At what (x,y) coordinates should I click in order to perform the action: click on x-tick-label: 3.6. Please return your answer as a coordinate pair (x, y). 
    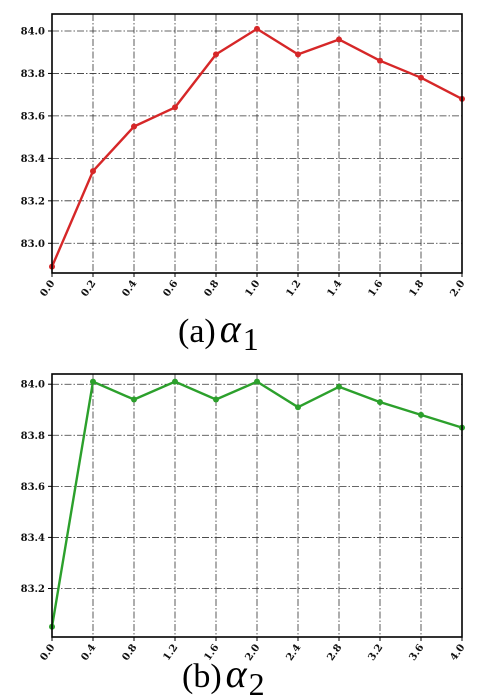
    Looking at the image, I should click on (416, 652).